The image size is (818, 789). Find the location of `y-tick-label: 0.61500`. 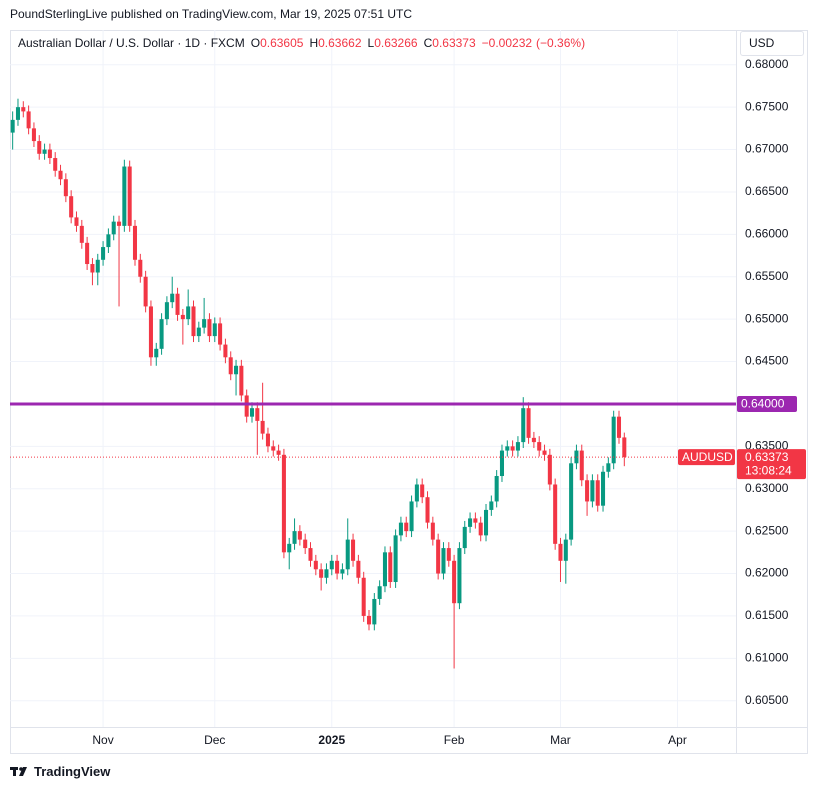

y-tick-label: 0.61500 is located at coordinates (767, 615).